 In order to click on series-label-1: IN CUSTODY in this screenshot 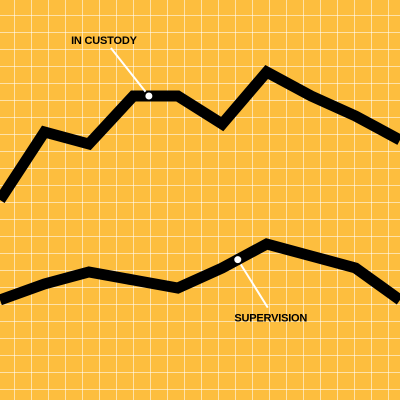, I will do `click(104, 41)`.